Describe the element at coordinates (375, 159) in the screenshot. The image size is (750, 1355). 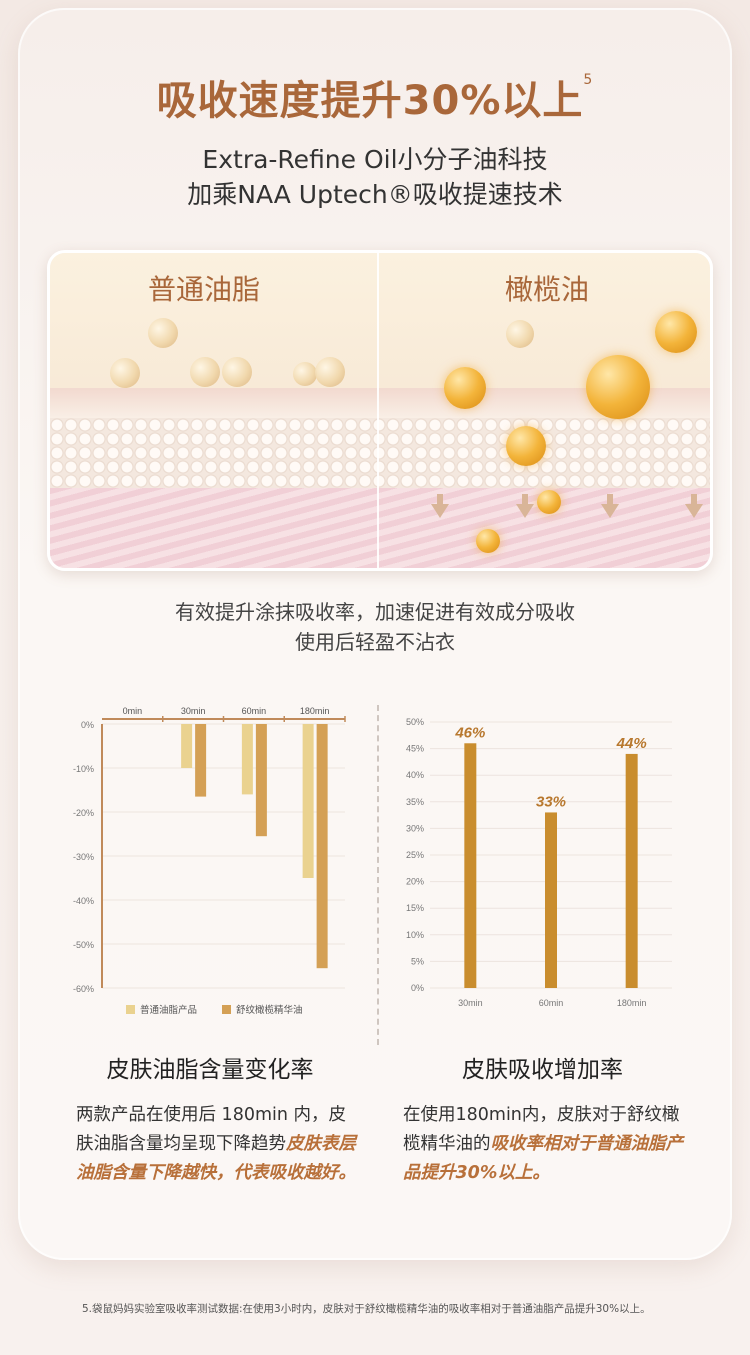
I see `subtitle-line-1: Extra-Refine Oil小分子油科技` at that location.